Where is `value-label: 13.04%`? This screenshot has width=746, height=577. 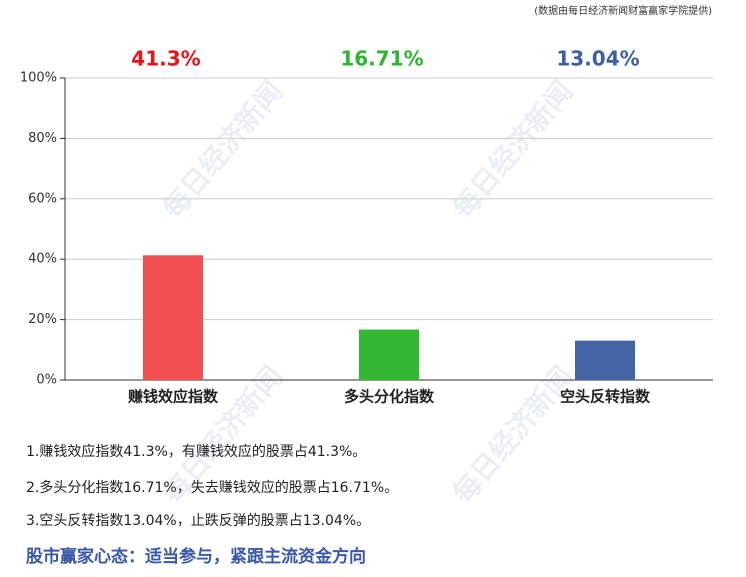 value-label: 13.04% is located at coordinates (597, 59).